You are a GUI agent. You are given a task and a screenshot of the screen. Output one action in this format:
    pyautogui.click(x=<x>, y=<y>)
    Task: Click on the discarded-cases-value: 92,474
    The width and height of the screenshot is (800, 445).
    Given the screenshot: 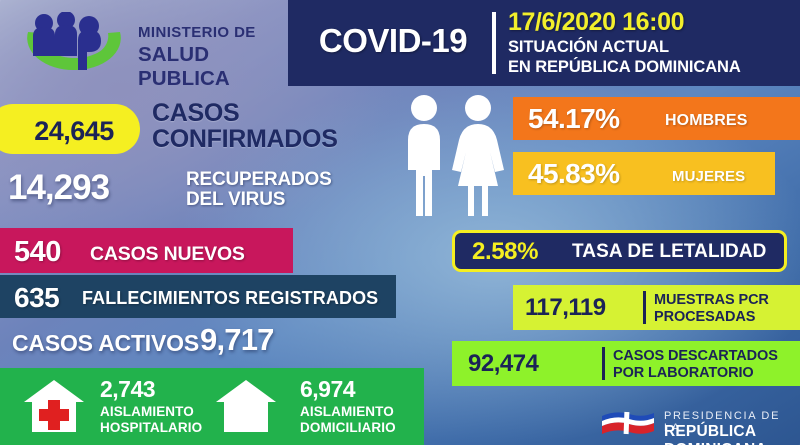 What is the action you would take?
    pyautogui.click(x=503, y=363)
    